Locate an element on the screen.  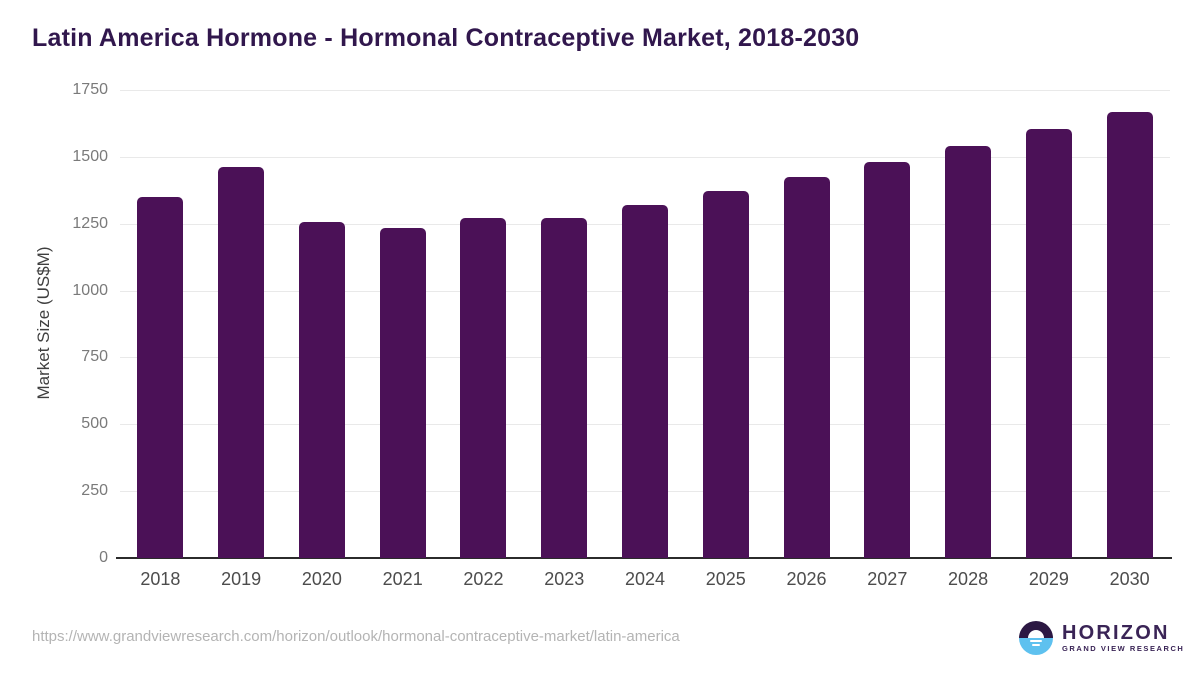
x-tick-label-2020: 2020 is located at coordinates (321, 579).